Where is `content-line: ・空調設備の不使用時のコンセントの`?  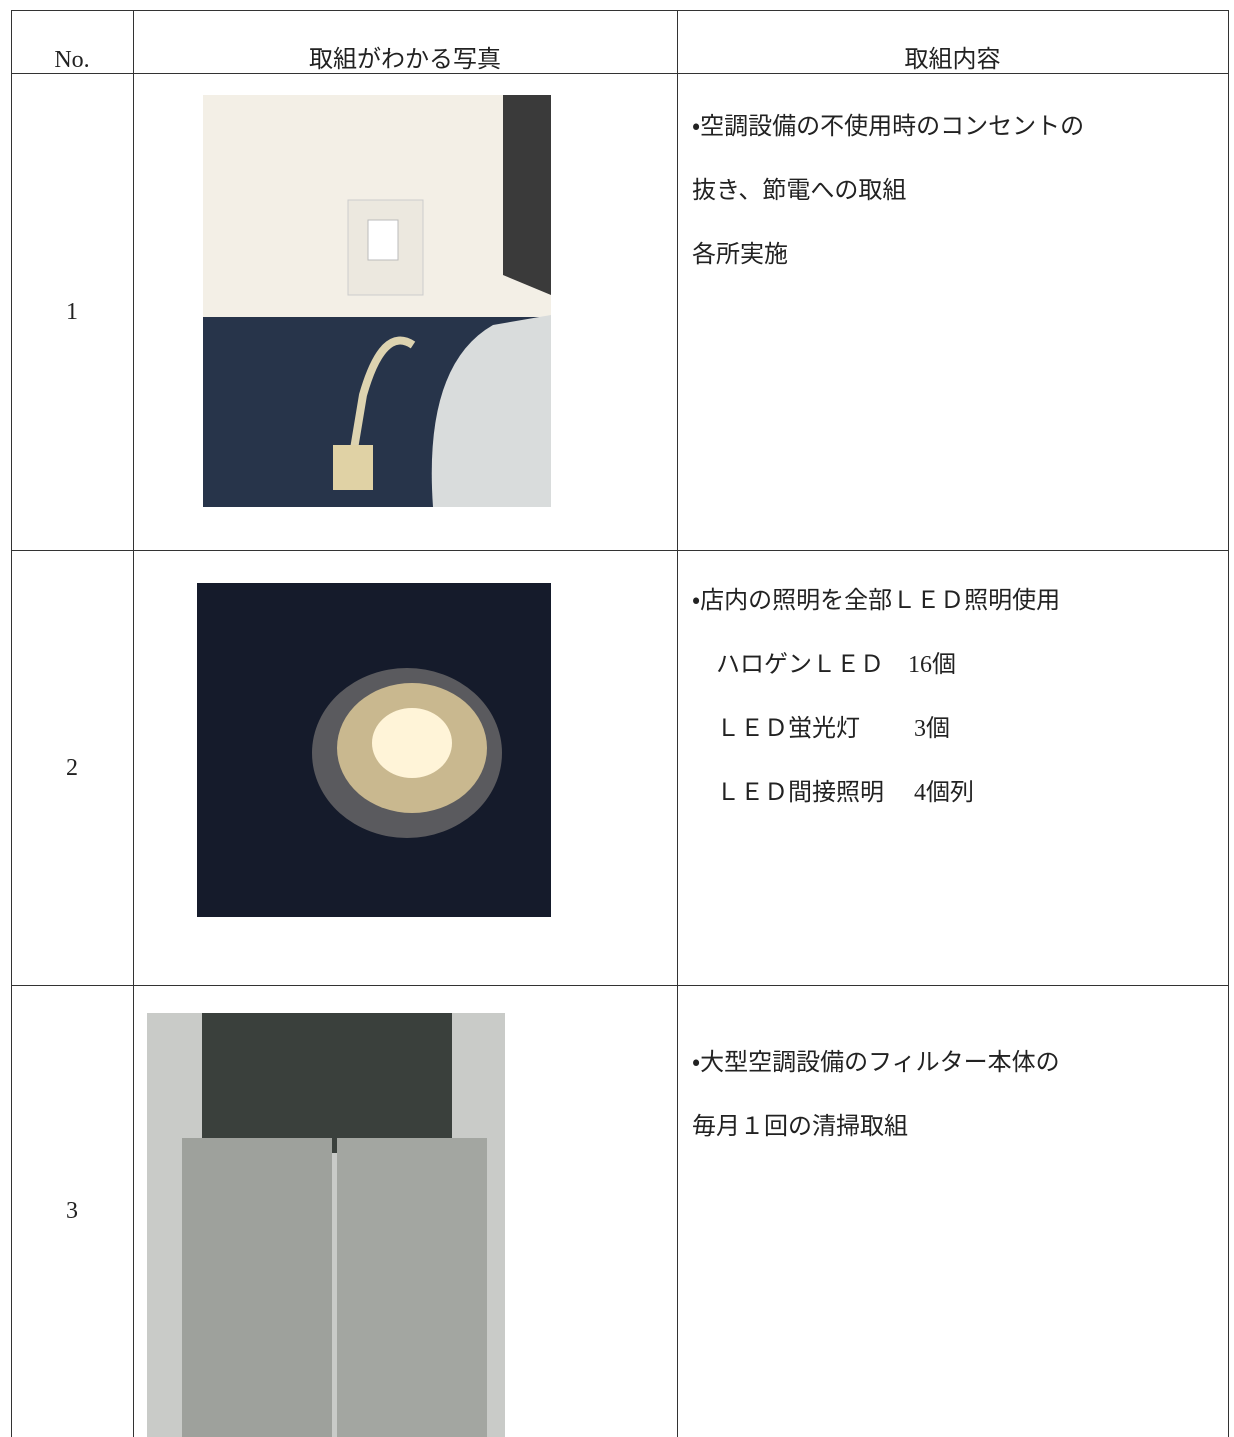
content-line: ・空調設備の不使用時のコンセントの is located at coordinates (888, 127).